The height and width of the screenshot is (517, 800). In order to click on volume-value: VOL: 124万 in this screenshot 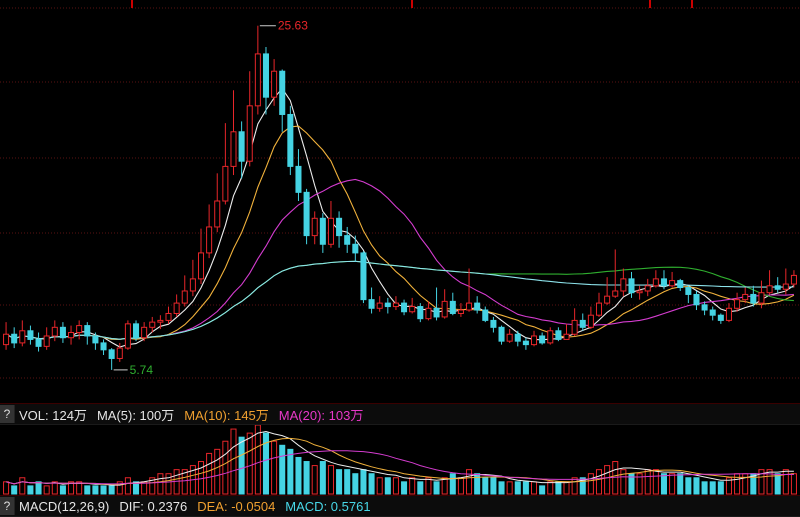, I will do `click(53, 415)`.